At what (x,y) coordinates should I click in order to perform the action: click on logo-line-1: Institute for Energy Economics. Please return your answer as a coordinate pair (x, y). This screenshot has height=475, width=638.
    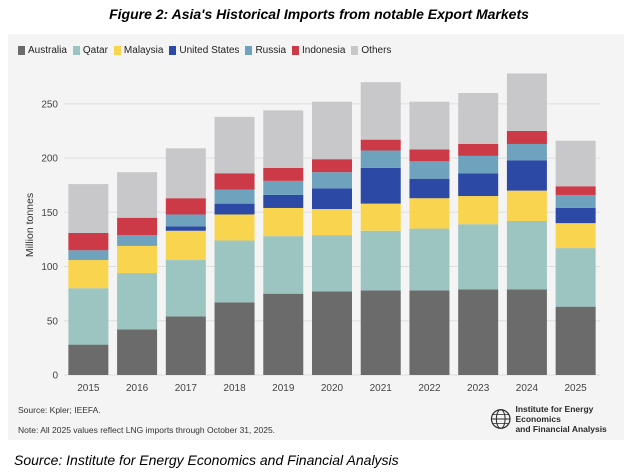
    Looking at the image, I should click on (554, 414).